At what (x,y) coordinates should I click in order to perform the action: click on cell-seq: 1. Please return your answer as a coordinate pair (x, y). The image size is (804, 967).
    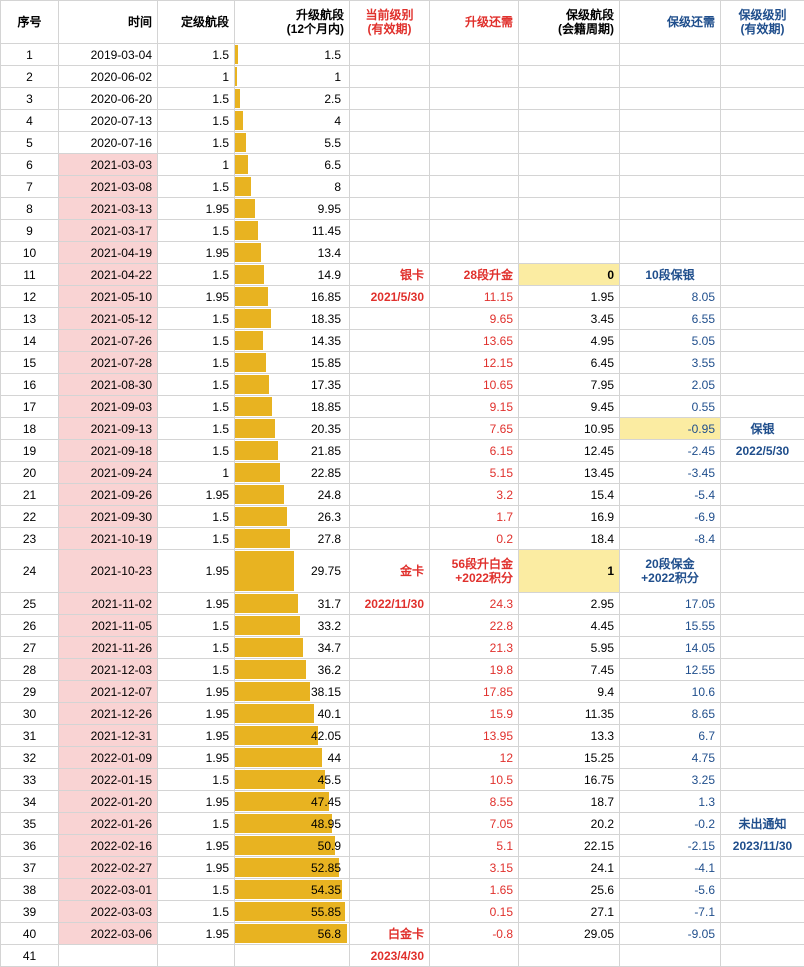
    Looking at the image, I should click on (30, 55).